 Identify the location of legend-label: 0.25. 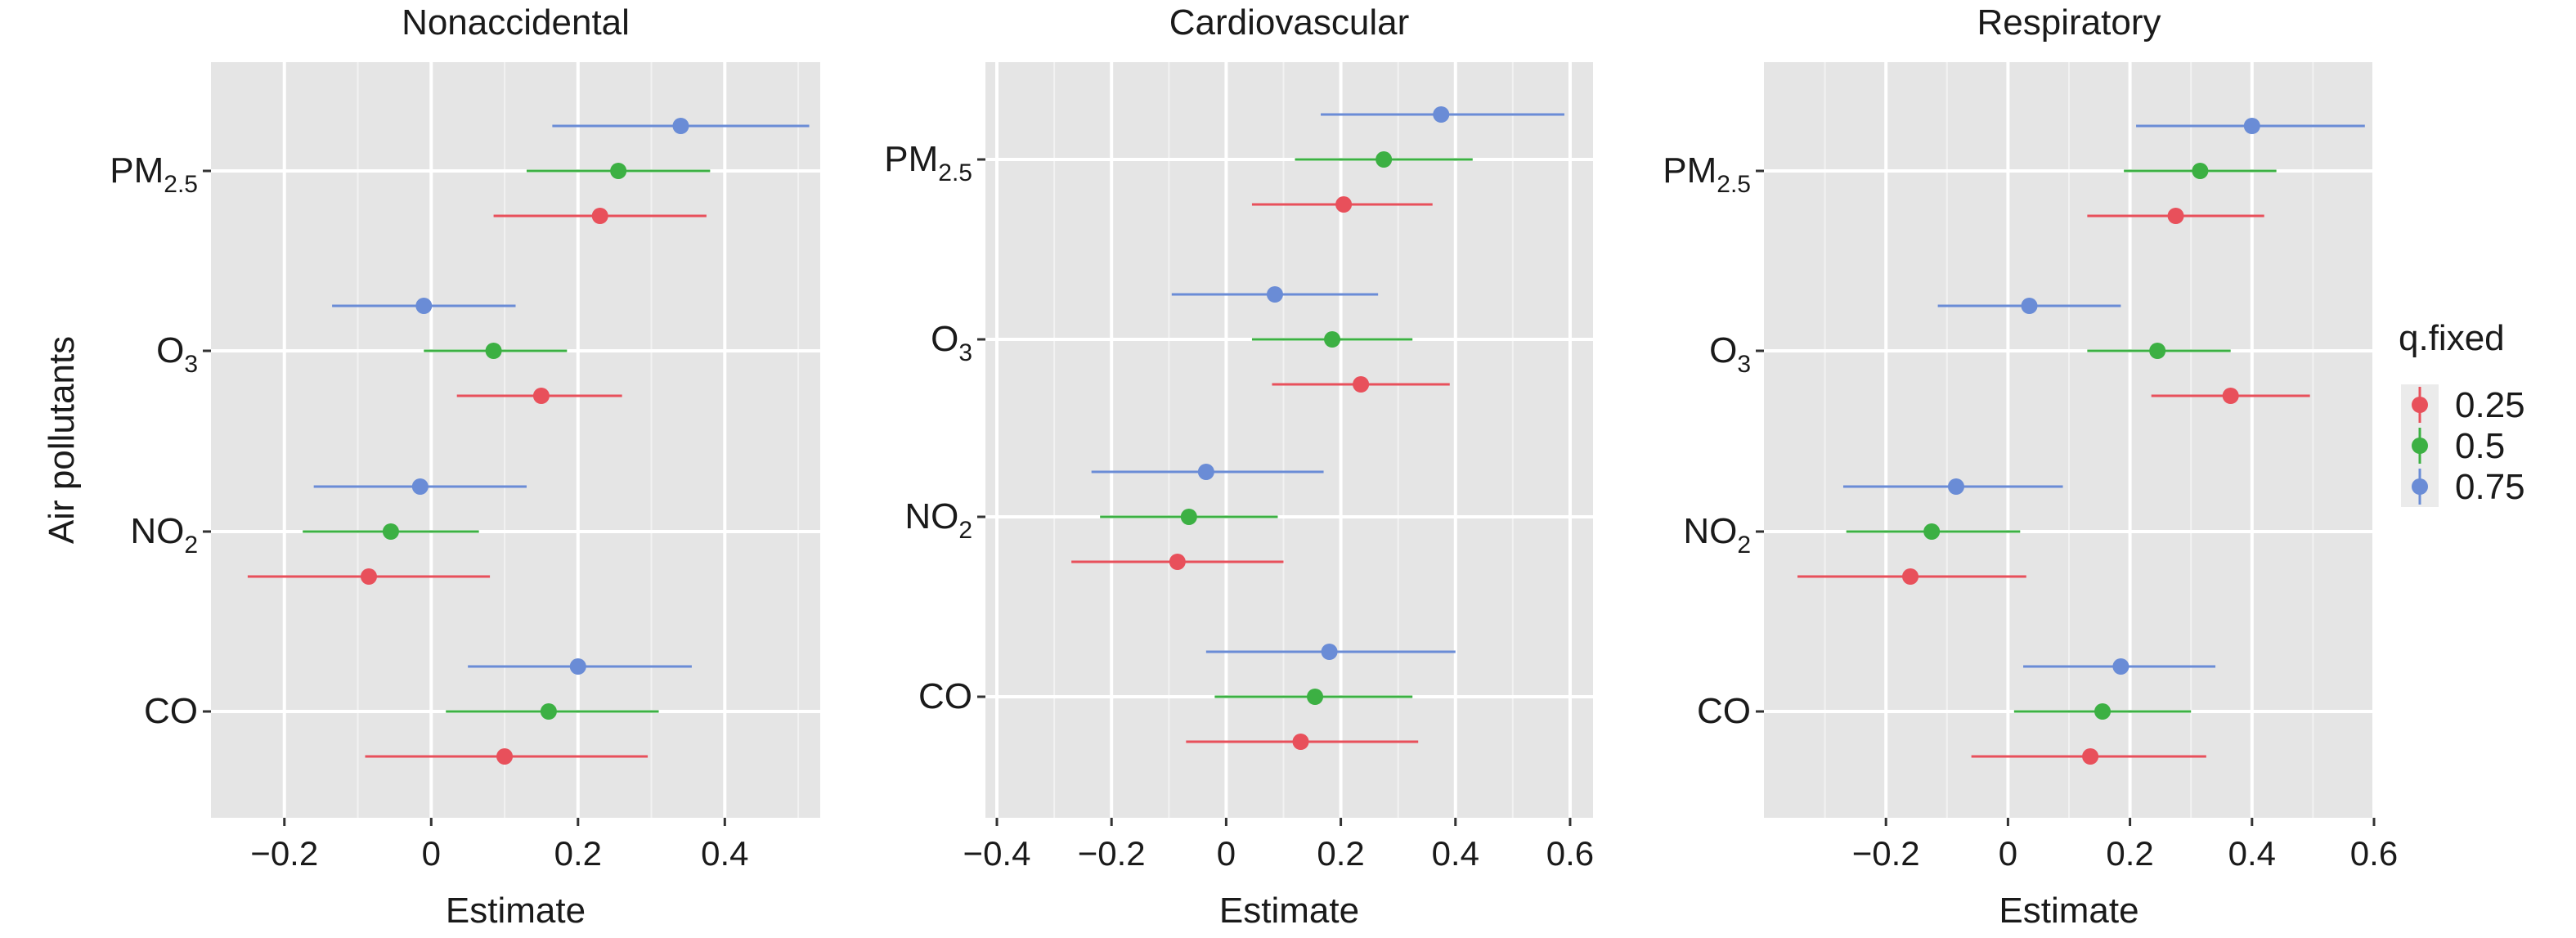
(2490, 405).